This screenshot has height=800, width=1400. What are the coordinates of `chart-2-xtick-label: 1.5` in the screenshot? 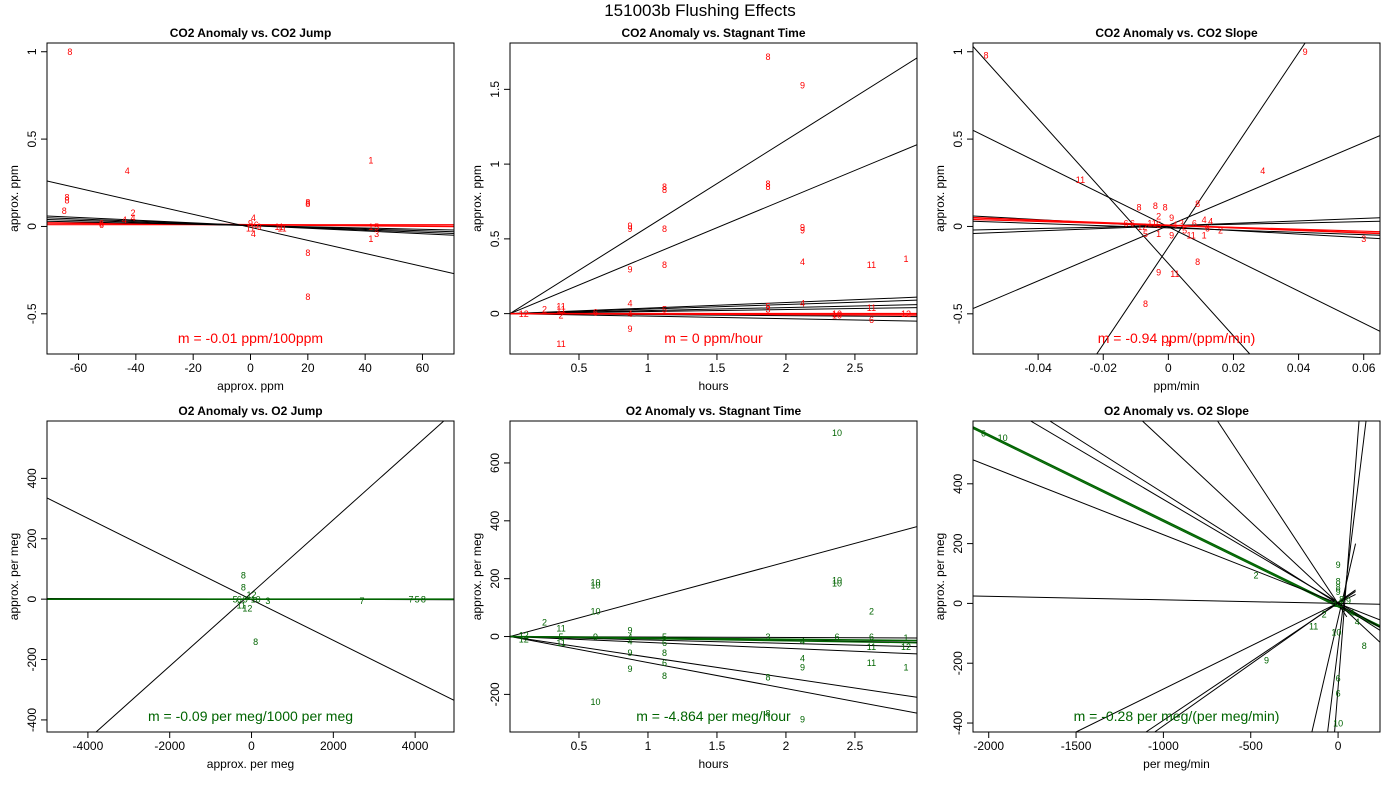 It's located at (717, 368).